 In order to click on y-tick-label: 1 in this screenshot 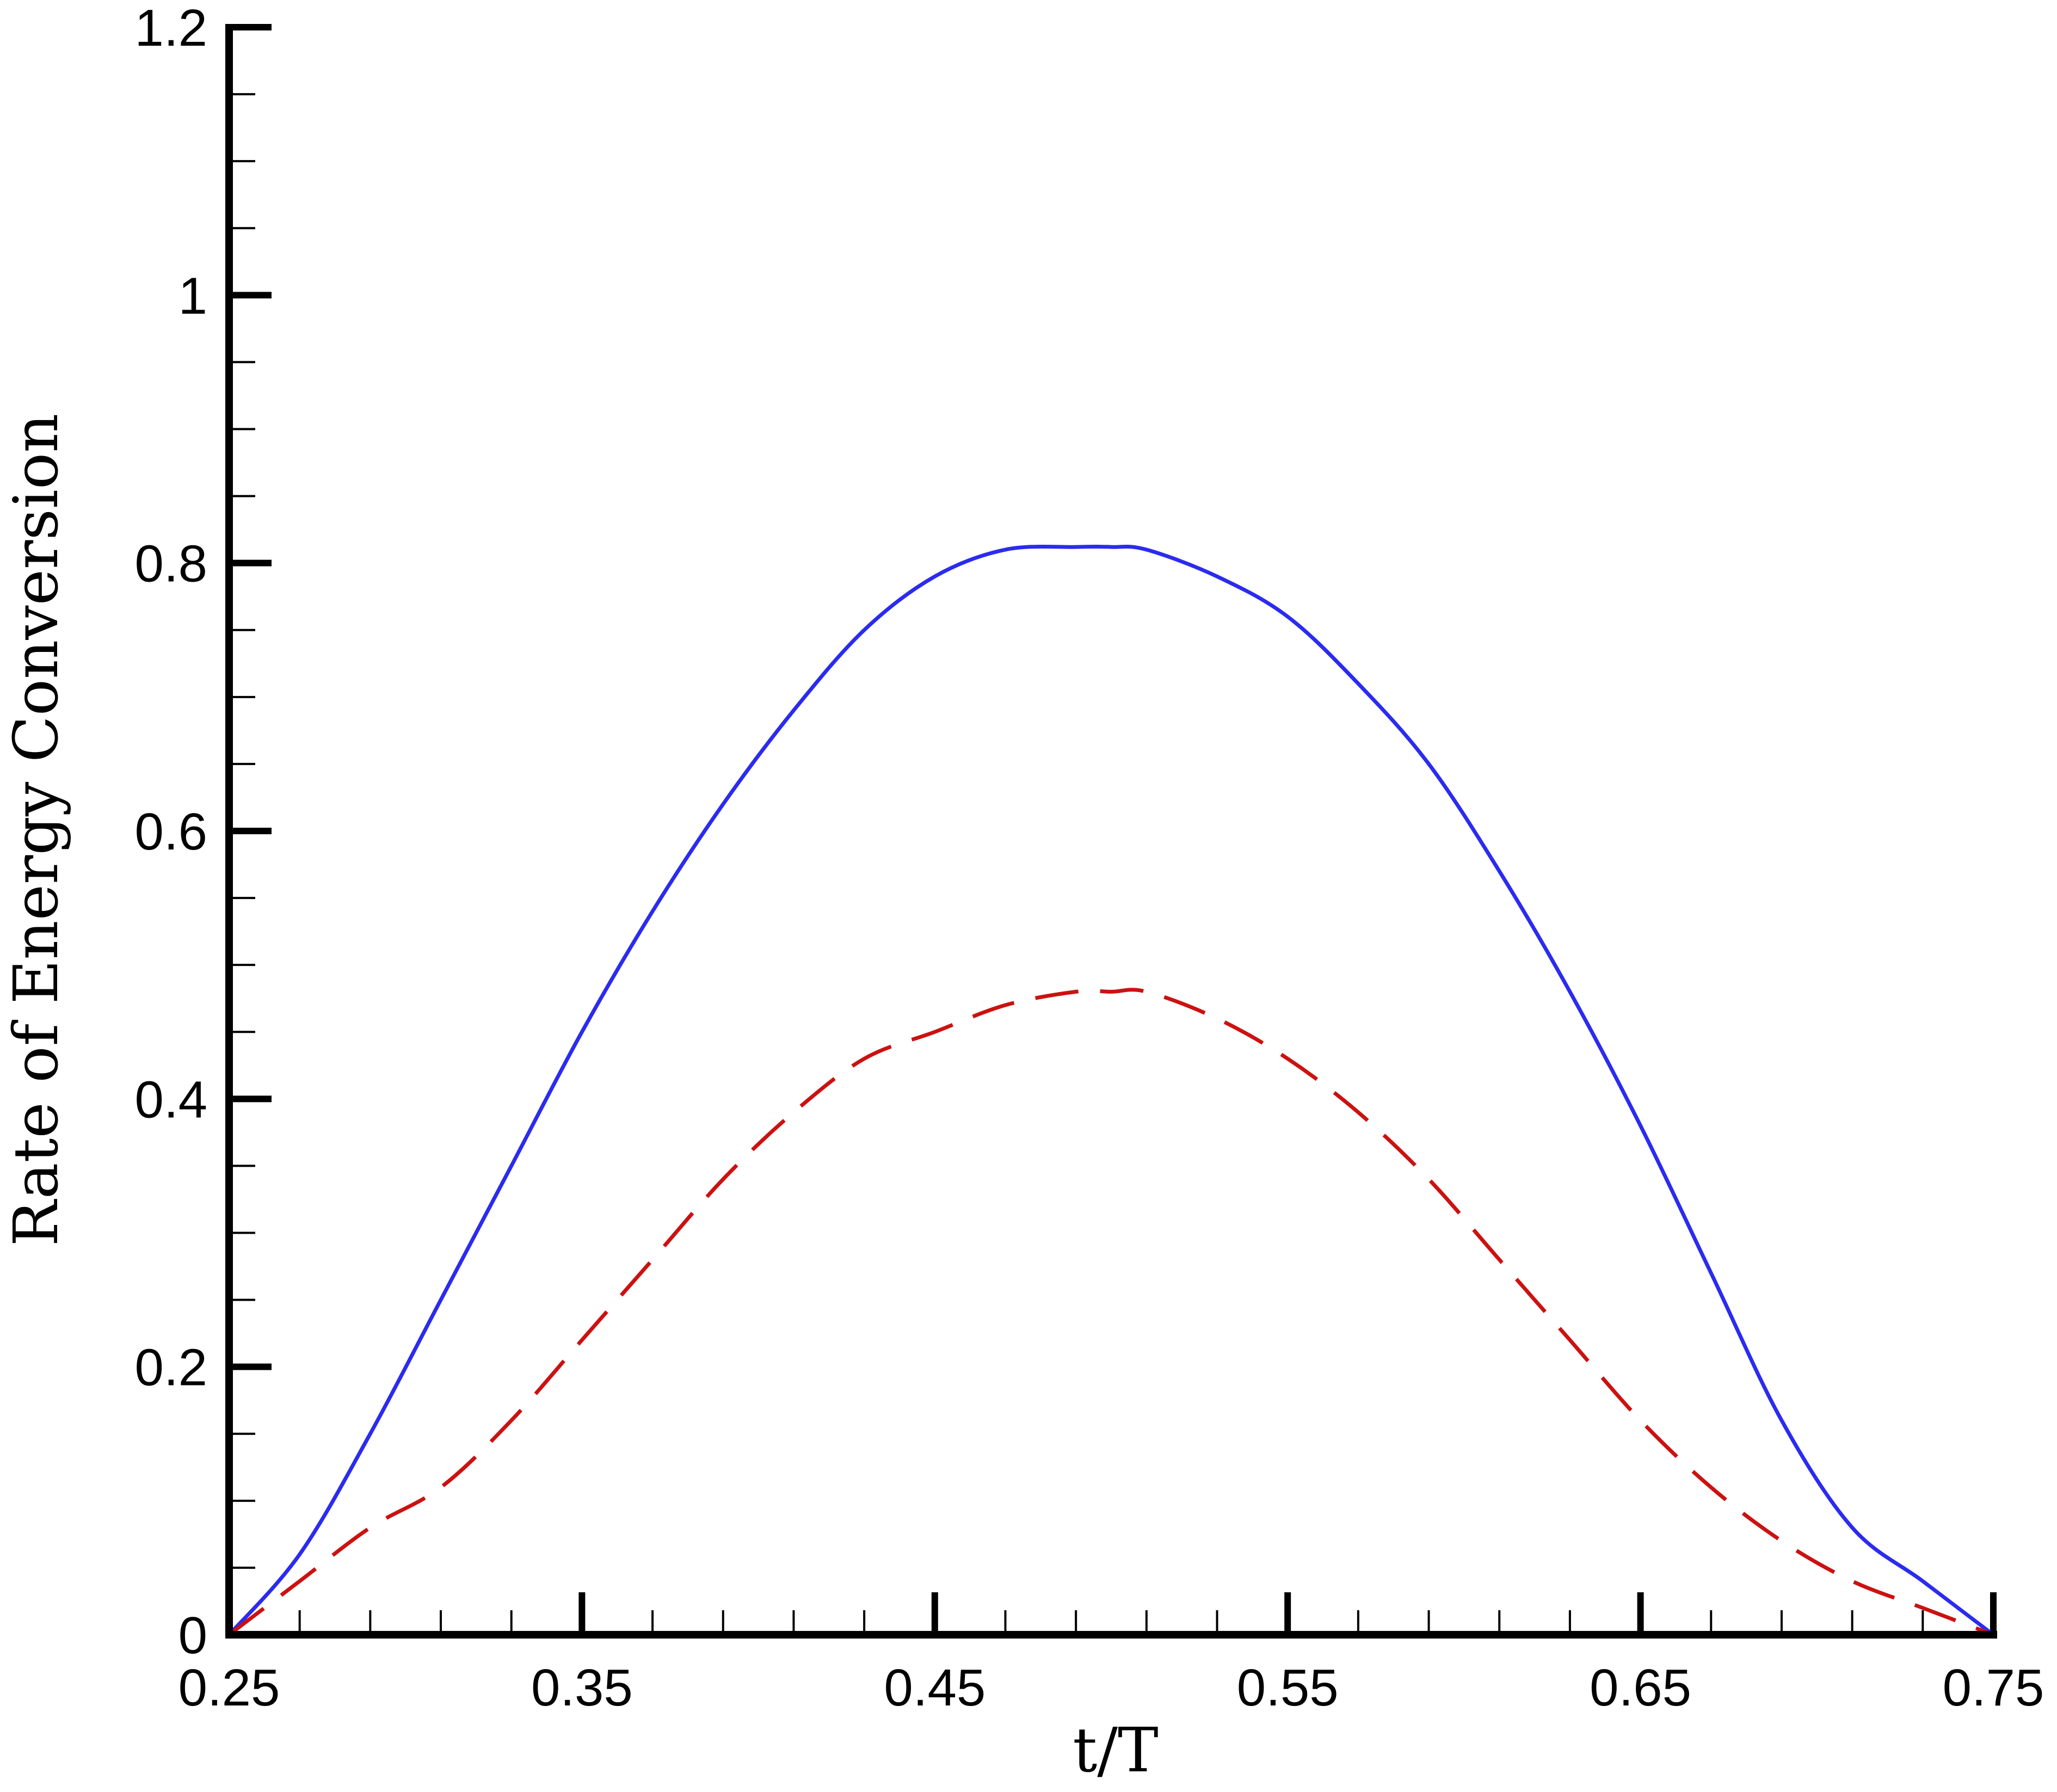, I will do `click(192, 296)`.